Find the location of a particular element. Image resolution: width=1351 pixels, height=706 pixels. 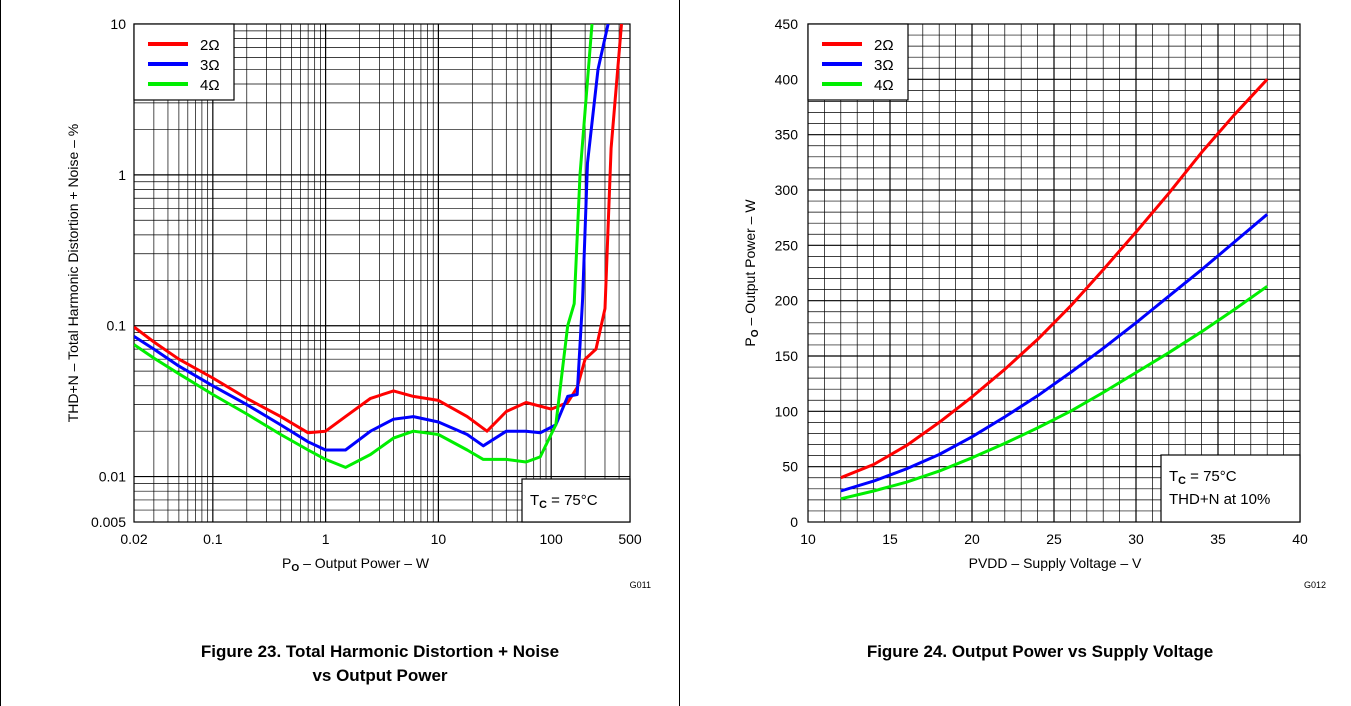

thd-x-axis-label: PO – Output Power – W is located at coordinates (356, 564).